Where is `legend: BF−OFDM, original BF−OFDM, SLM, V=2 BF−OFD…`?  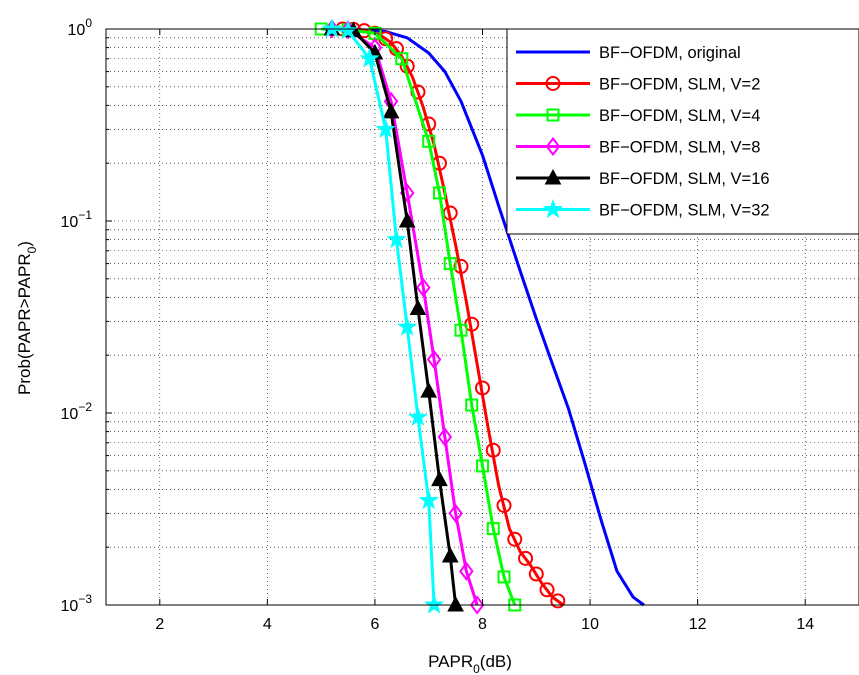
legend: BF−OFDM, original BF−OFDM, SLM, V=2 BF−OFD… is located at coordinates (682, 131).